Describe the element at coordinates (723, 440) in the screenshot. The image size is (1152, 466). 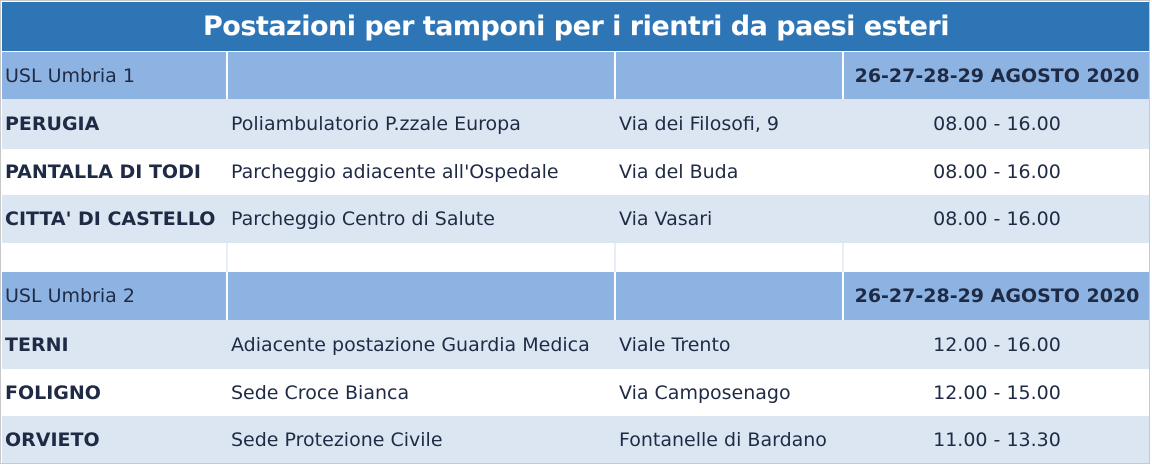
I see `address-cell: Fontanelle di Bardano` at that location.